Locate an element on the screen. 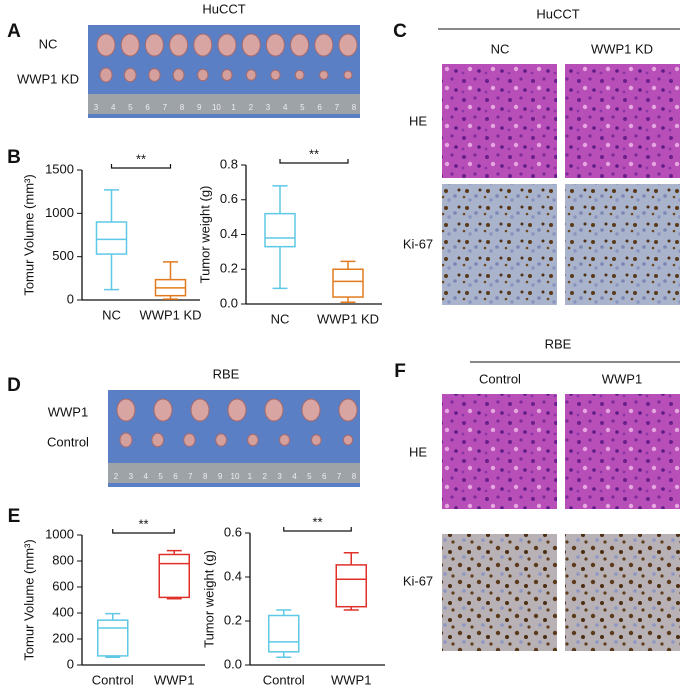  y-tick-label: 800 is located at coordinates (63, 559).